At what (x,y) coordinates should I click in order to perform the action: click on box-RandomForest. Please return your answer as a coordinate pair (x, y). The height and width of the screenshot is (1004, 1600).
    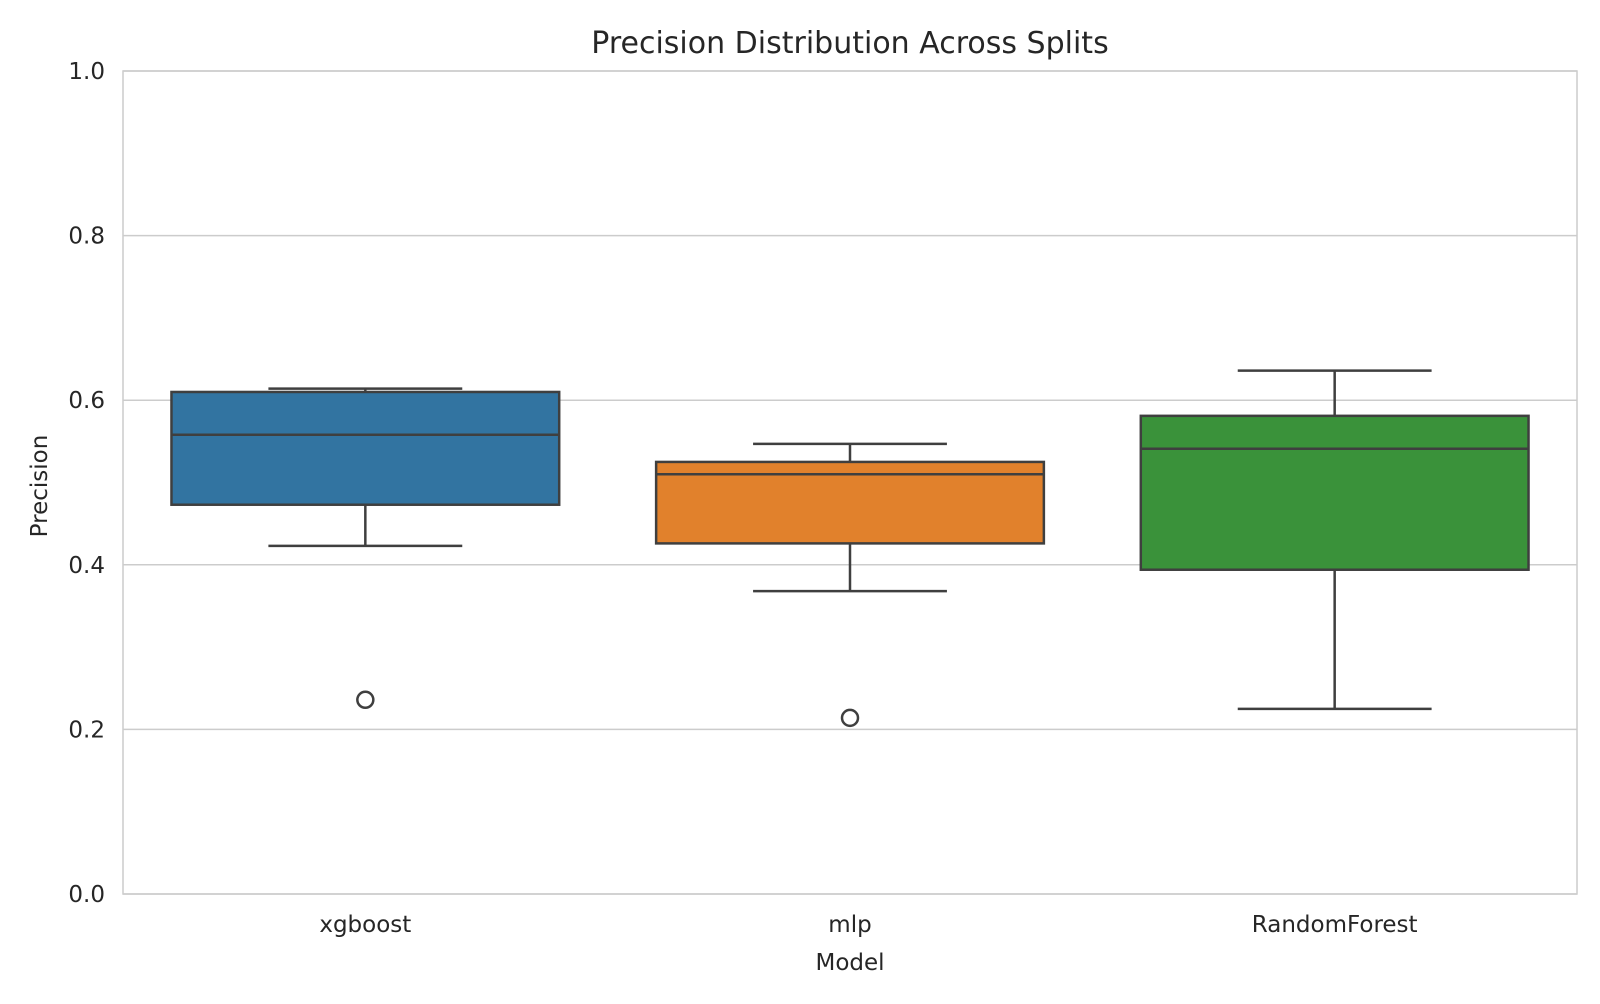
    Looking at the image, I should click on (1334, 492).